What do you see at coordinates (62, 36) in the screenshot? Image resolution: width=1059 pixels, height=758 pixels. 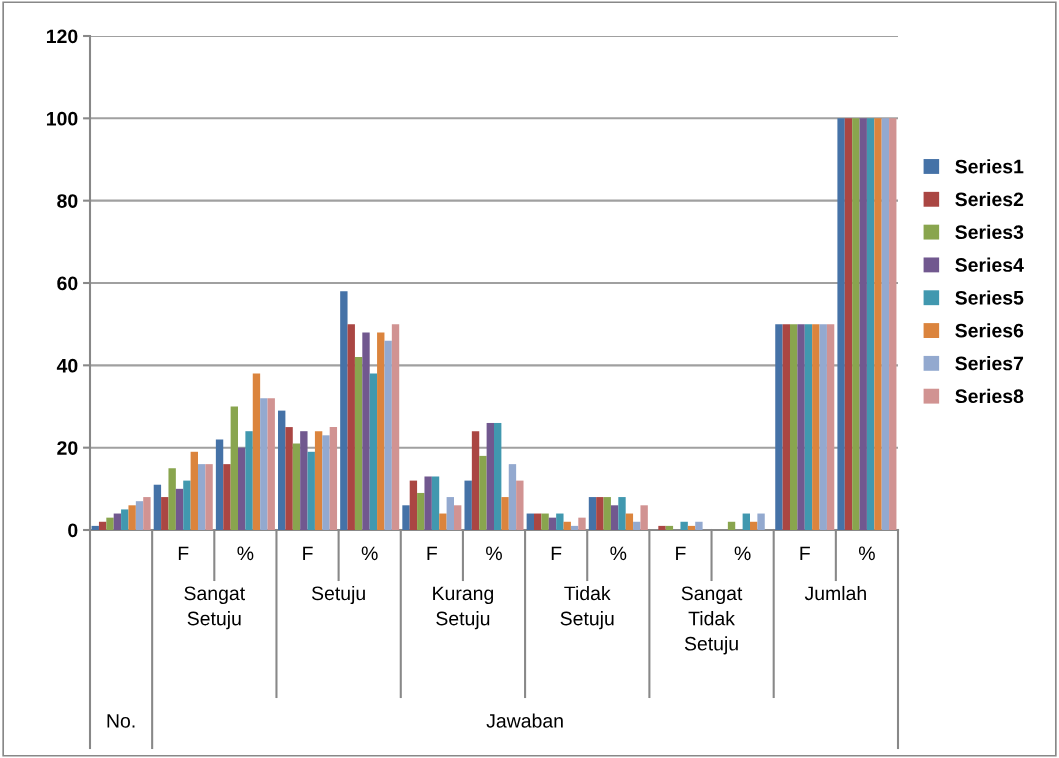 I see `y-tick-label: 120` at bounding box center [62, 36].